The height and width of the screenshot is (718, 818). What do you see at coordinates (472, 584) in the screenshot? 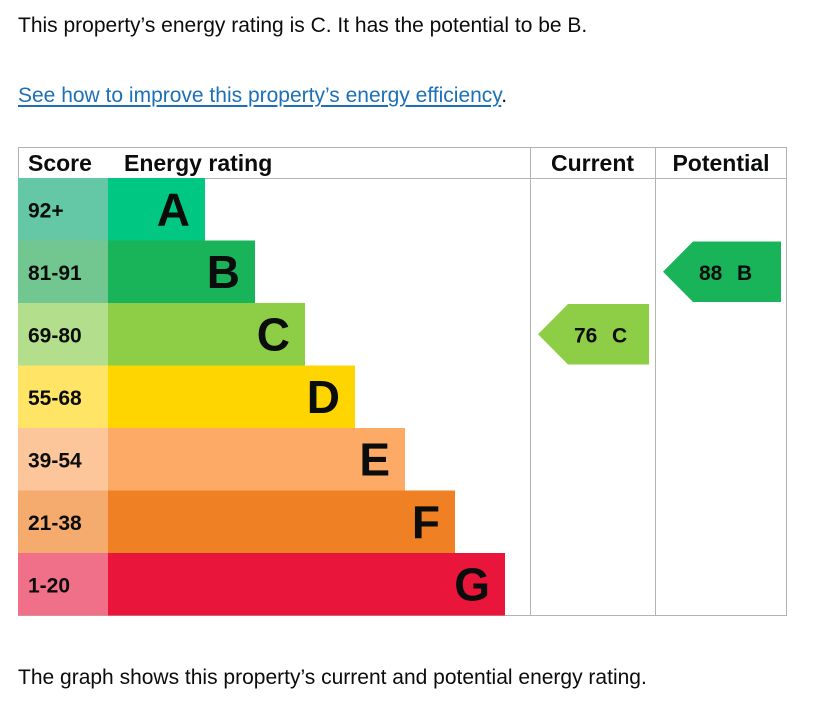
I see `band-letter-g: G` at bounding box center [472, 584].